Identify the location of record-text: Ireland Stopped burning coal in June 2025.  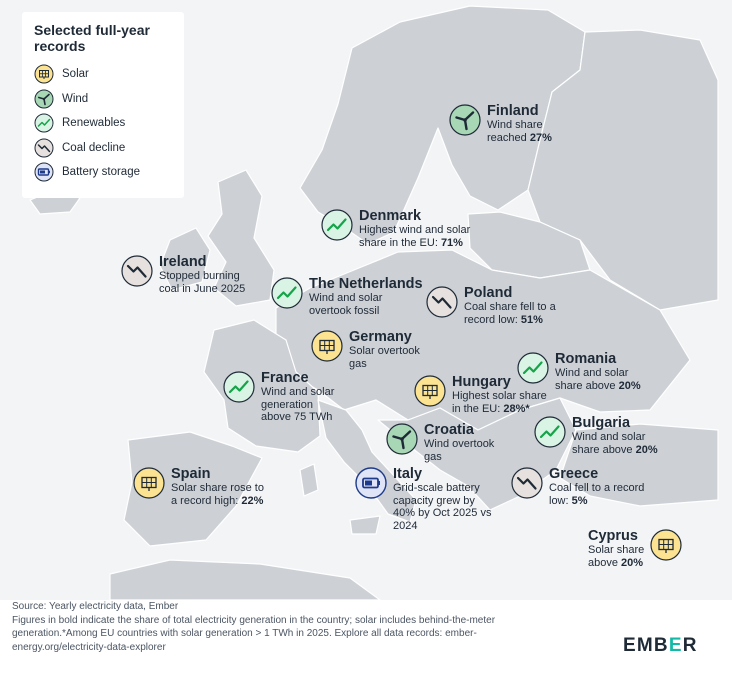
(202, 275).